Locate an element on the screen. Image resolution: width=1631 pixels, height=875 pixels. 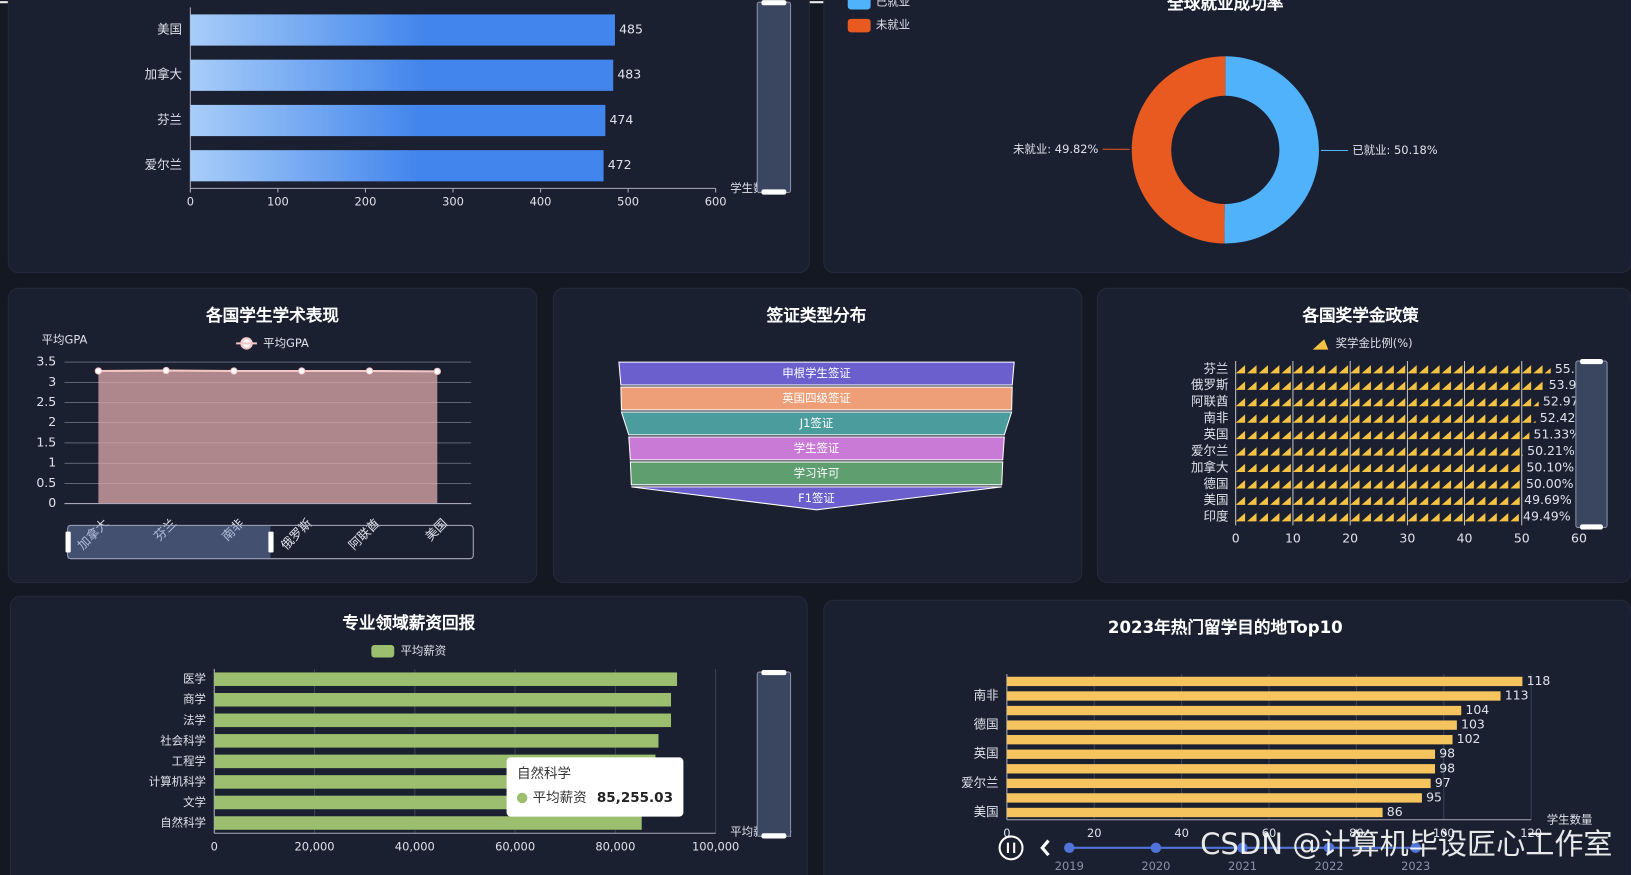
chart-title: 专业领域薪资回报 is located at coordinates (408, 623).